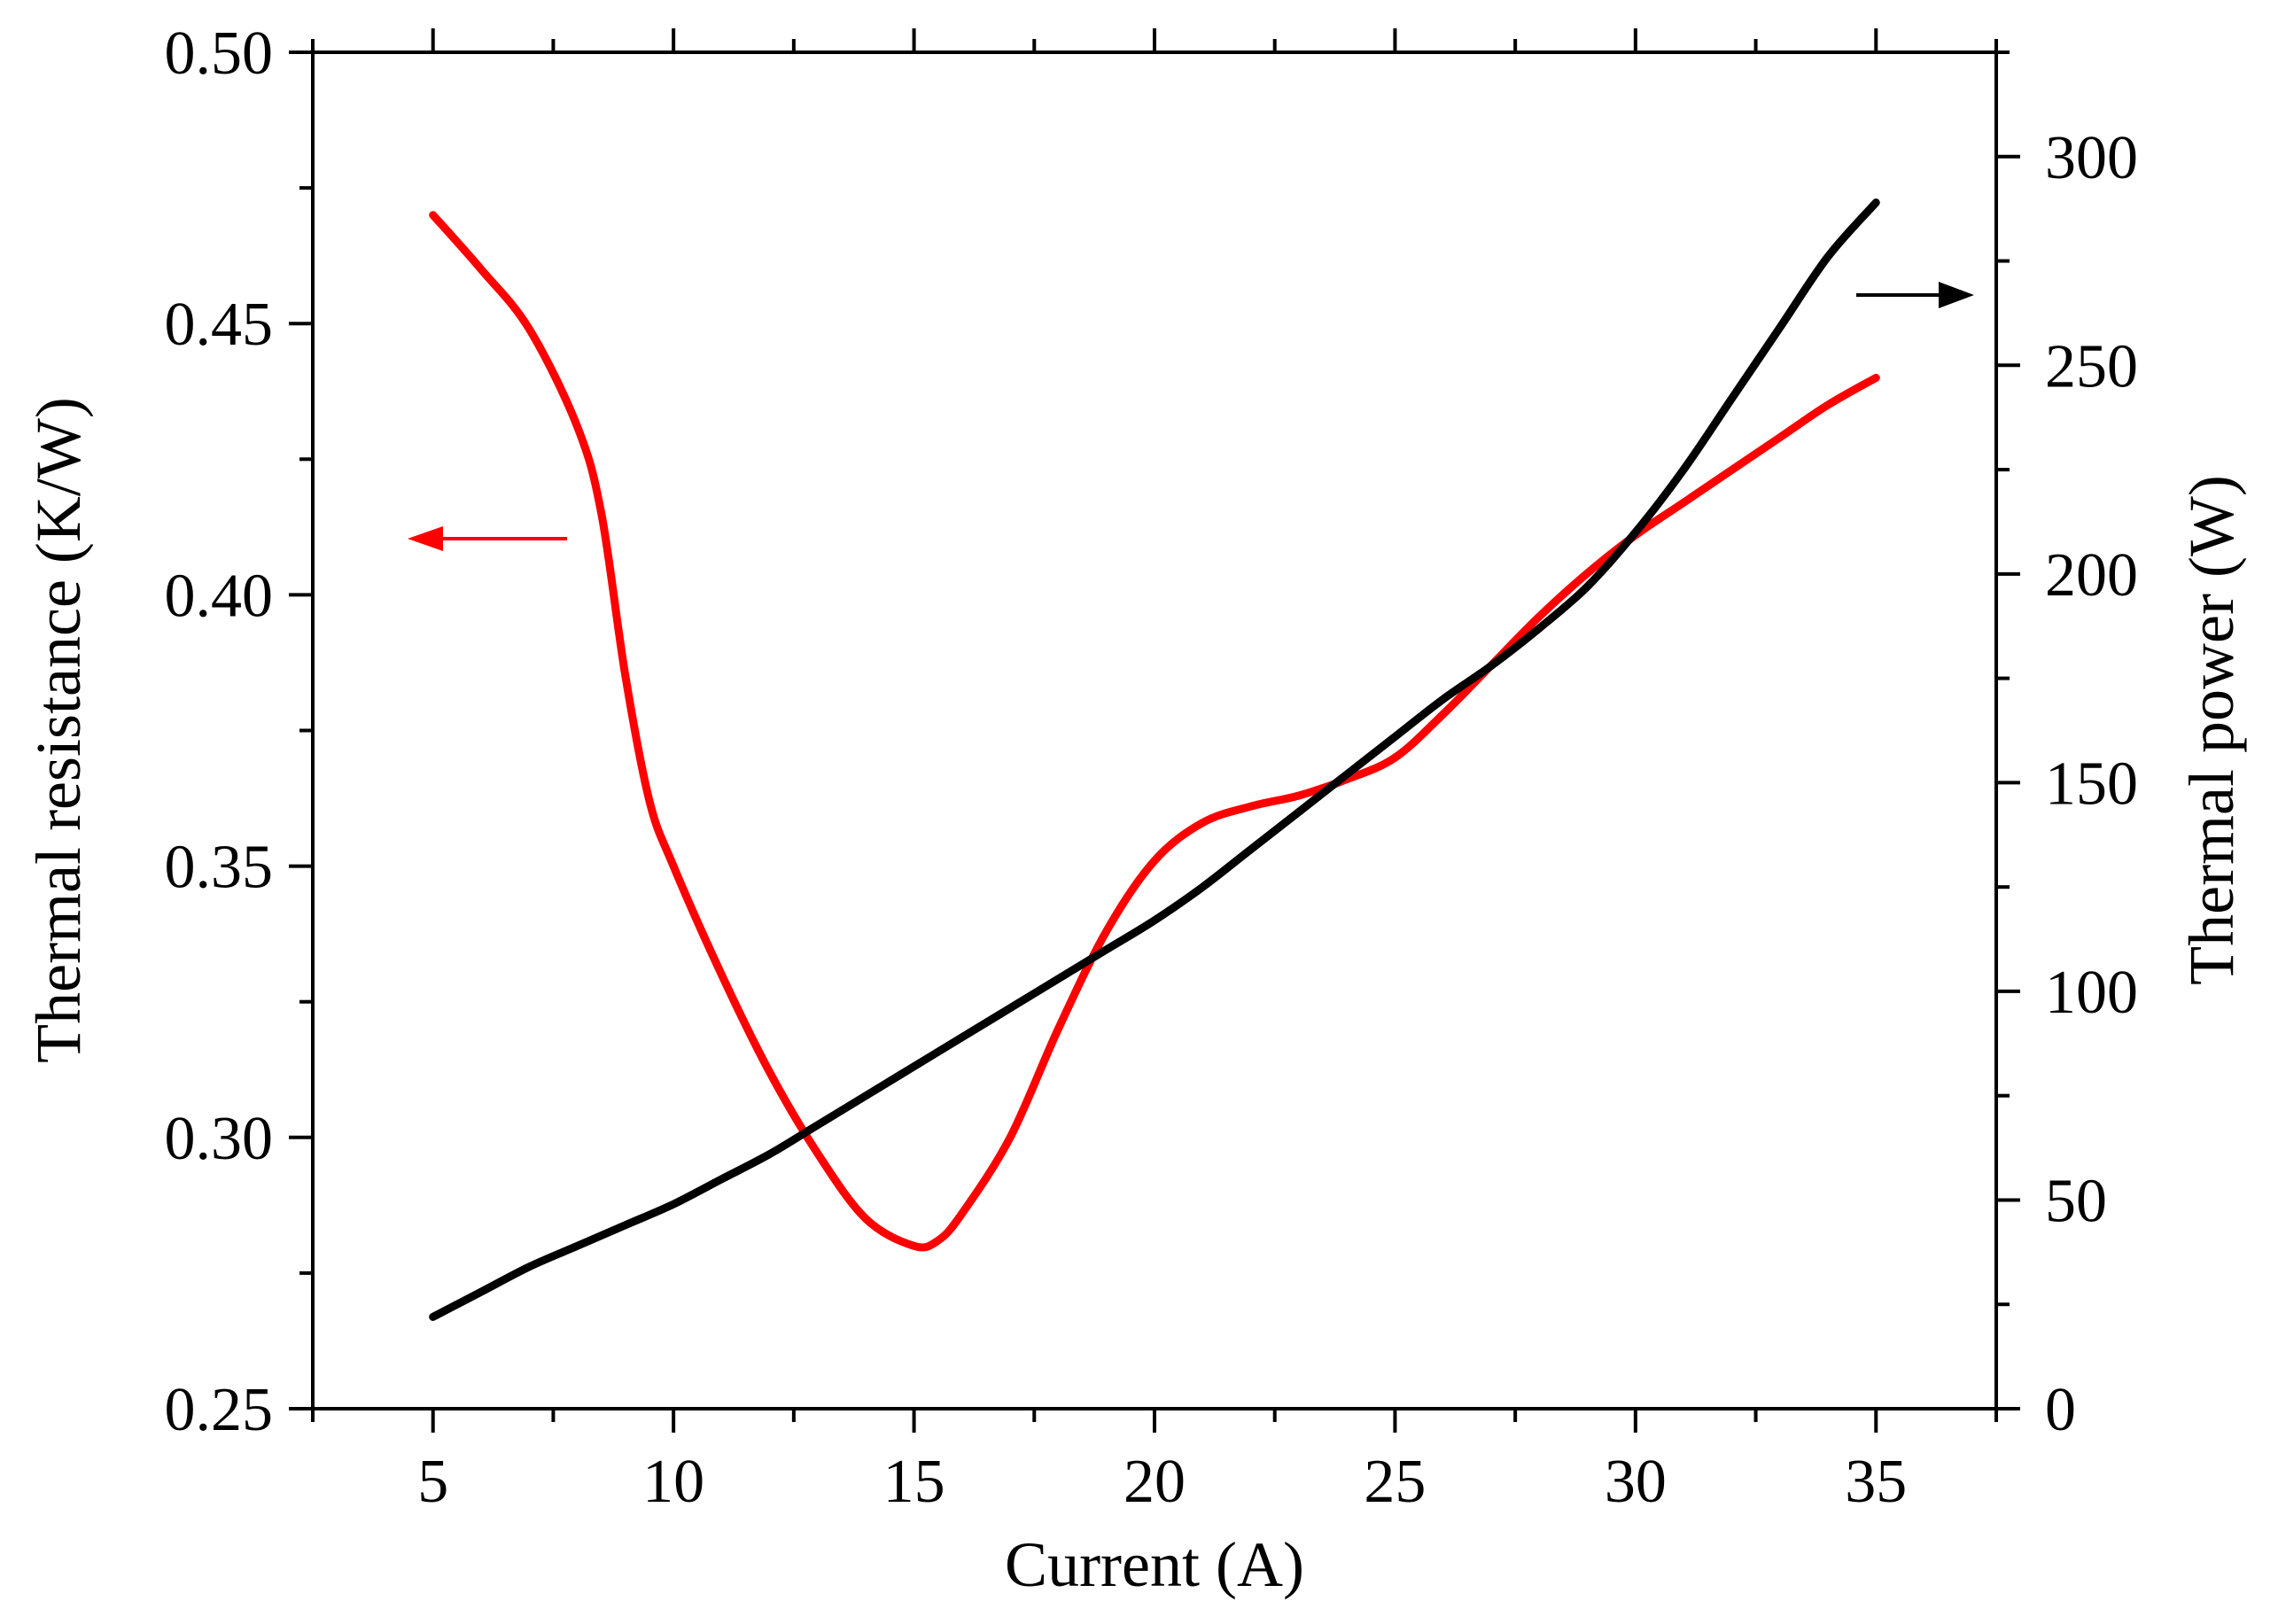  Describe the element at coordinates (2091, 784) in the screenshot. I see `y-right-tick-label: 150` at that location.